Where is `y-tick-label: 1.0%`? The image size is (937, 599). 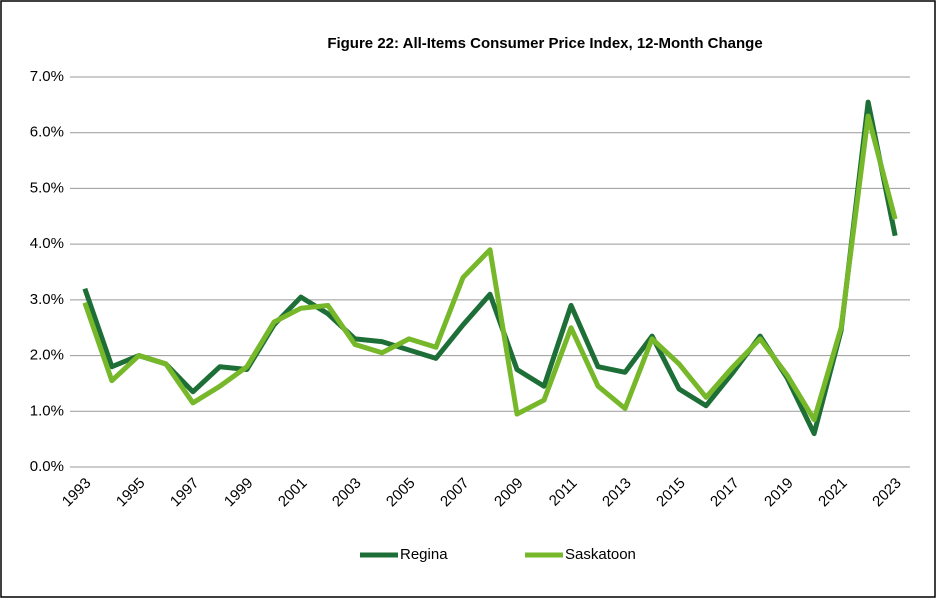 y-tick-label: 1.0% is located at coordinates (47, 410).